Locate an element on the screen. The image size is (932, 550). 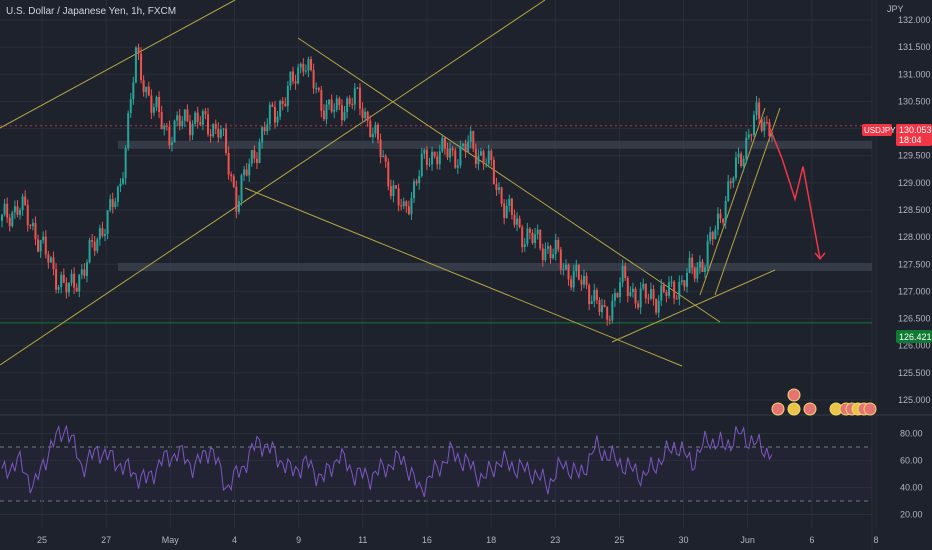
rsi-tick-label: 40.00 is located at coordinates (911, 488).